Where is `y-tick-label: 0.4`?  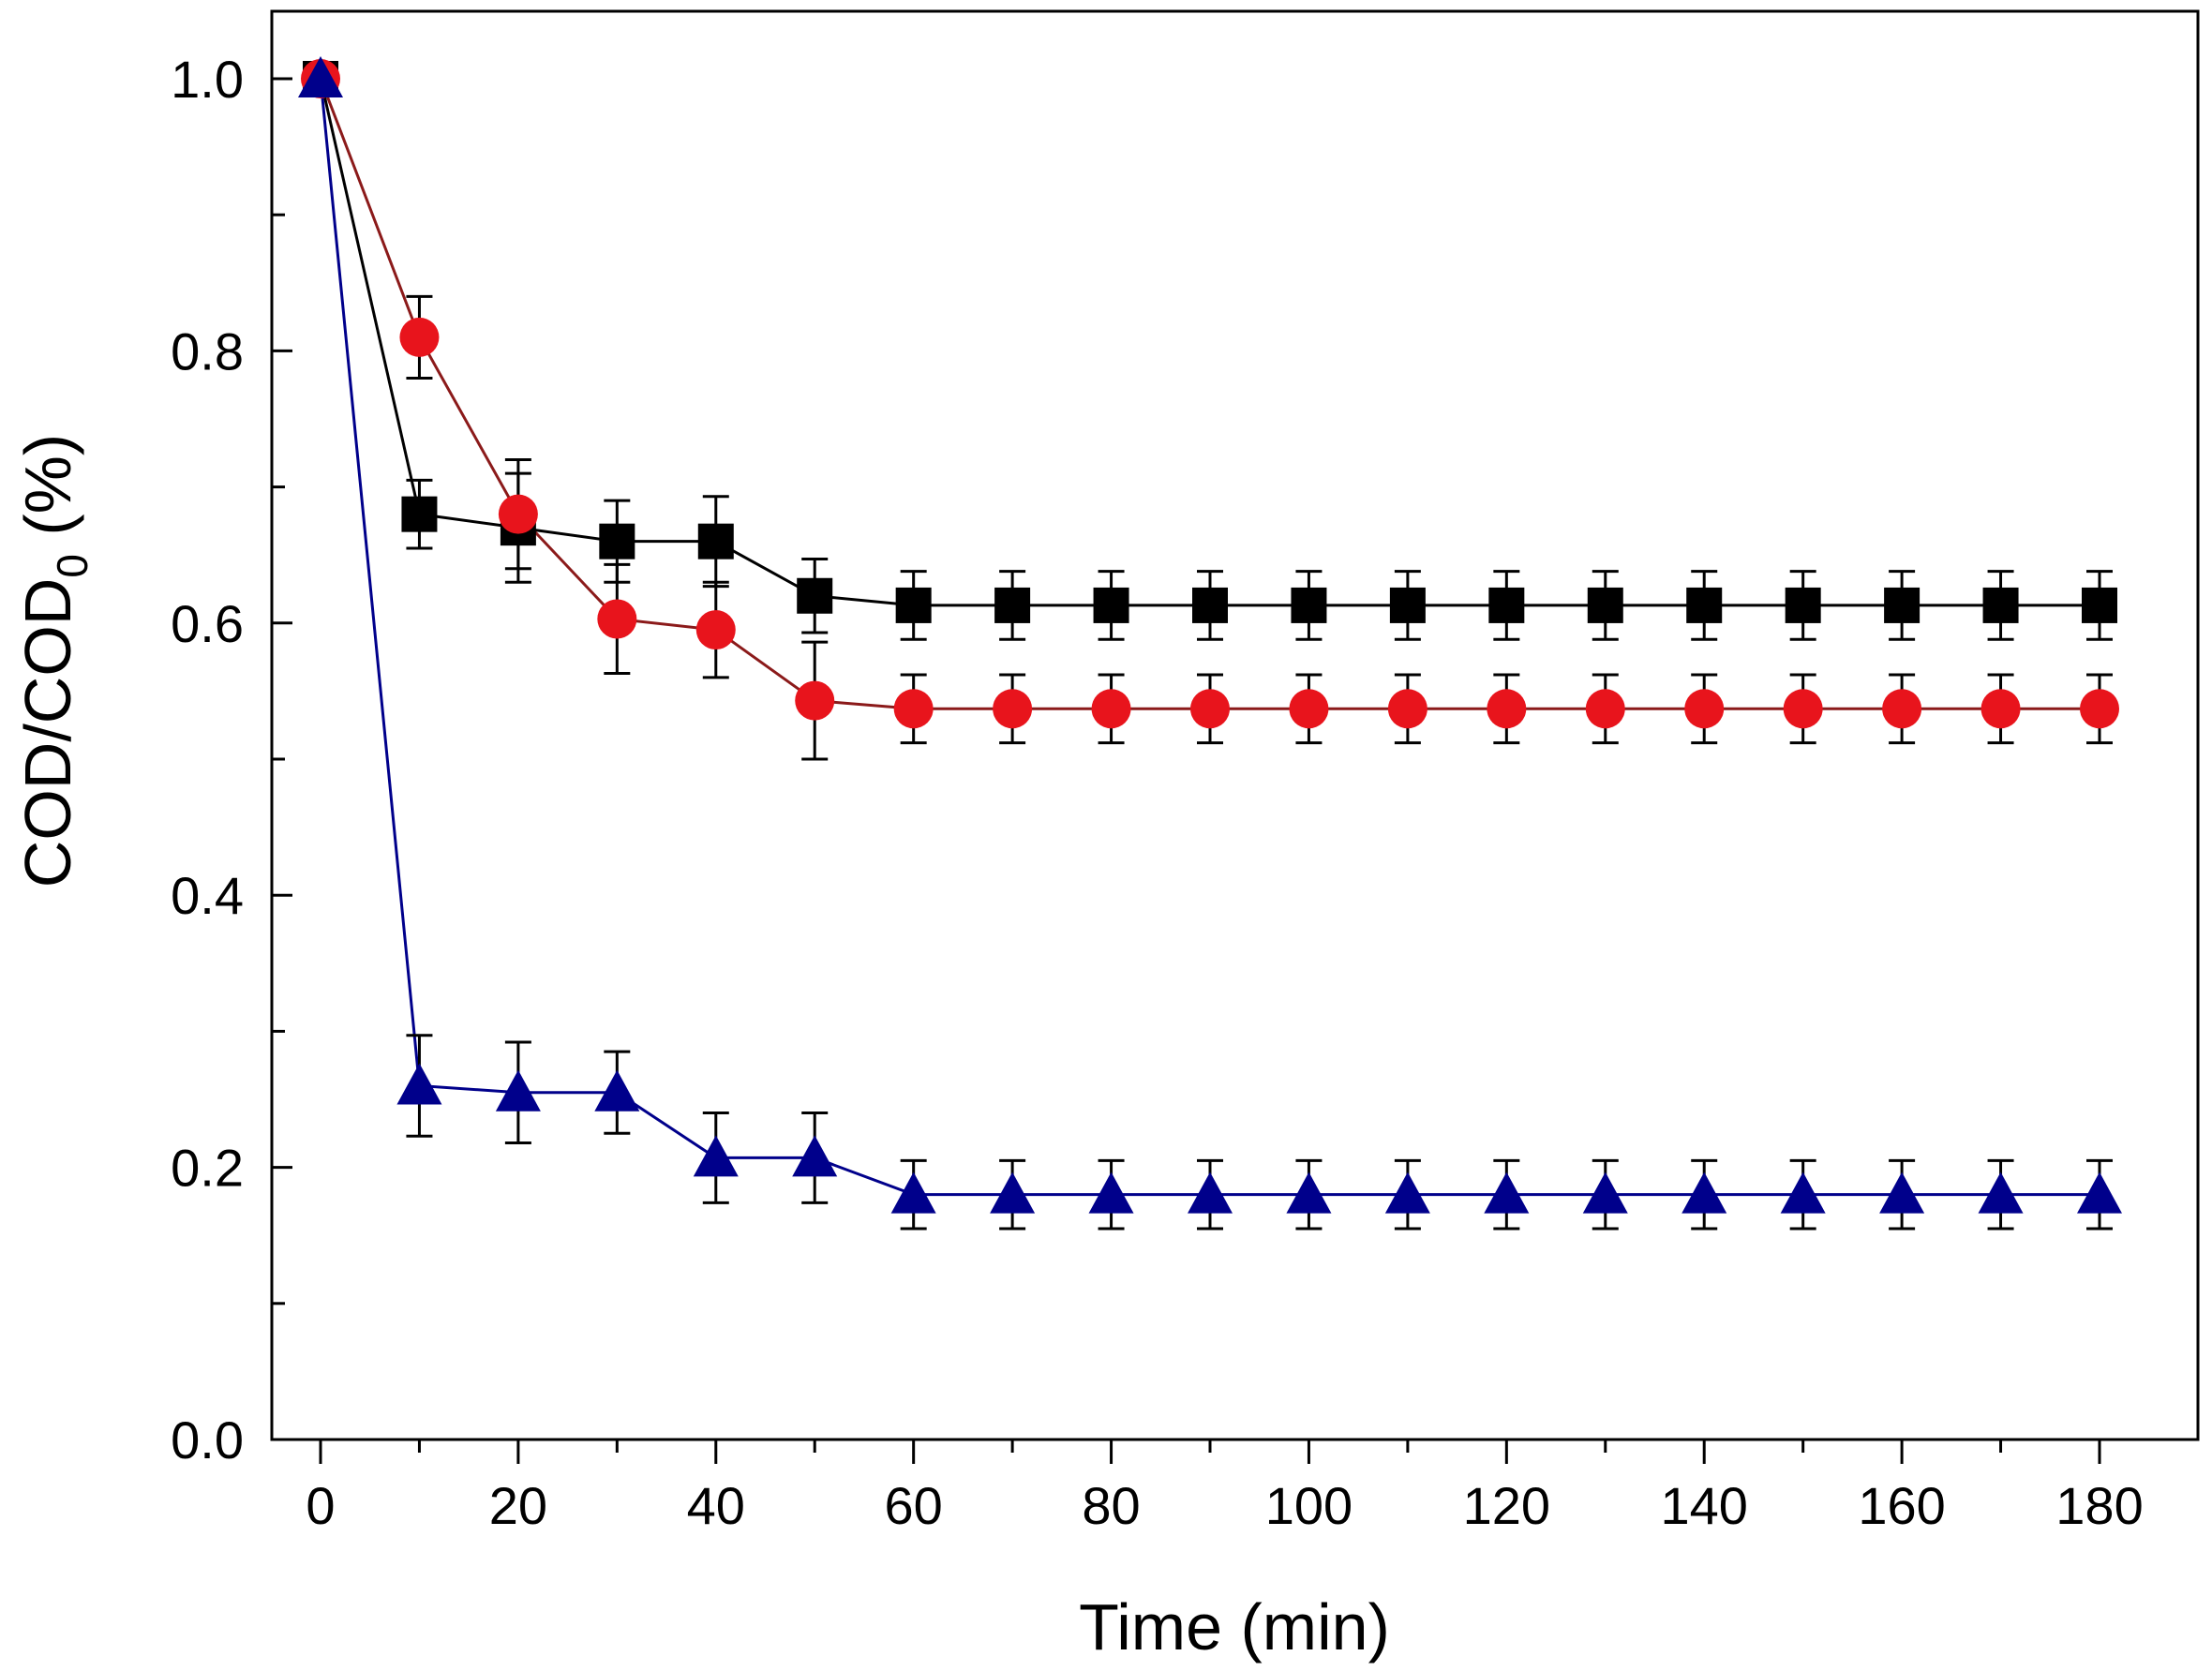
y-tick-label: 0.4 is located at coordinates (207, 895).